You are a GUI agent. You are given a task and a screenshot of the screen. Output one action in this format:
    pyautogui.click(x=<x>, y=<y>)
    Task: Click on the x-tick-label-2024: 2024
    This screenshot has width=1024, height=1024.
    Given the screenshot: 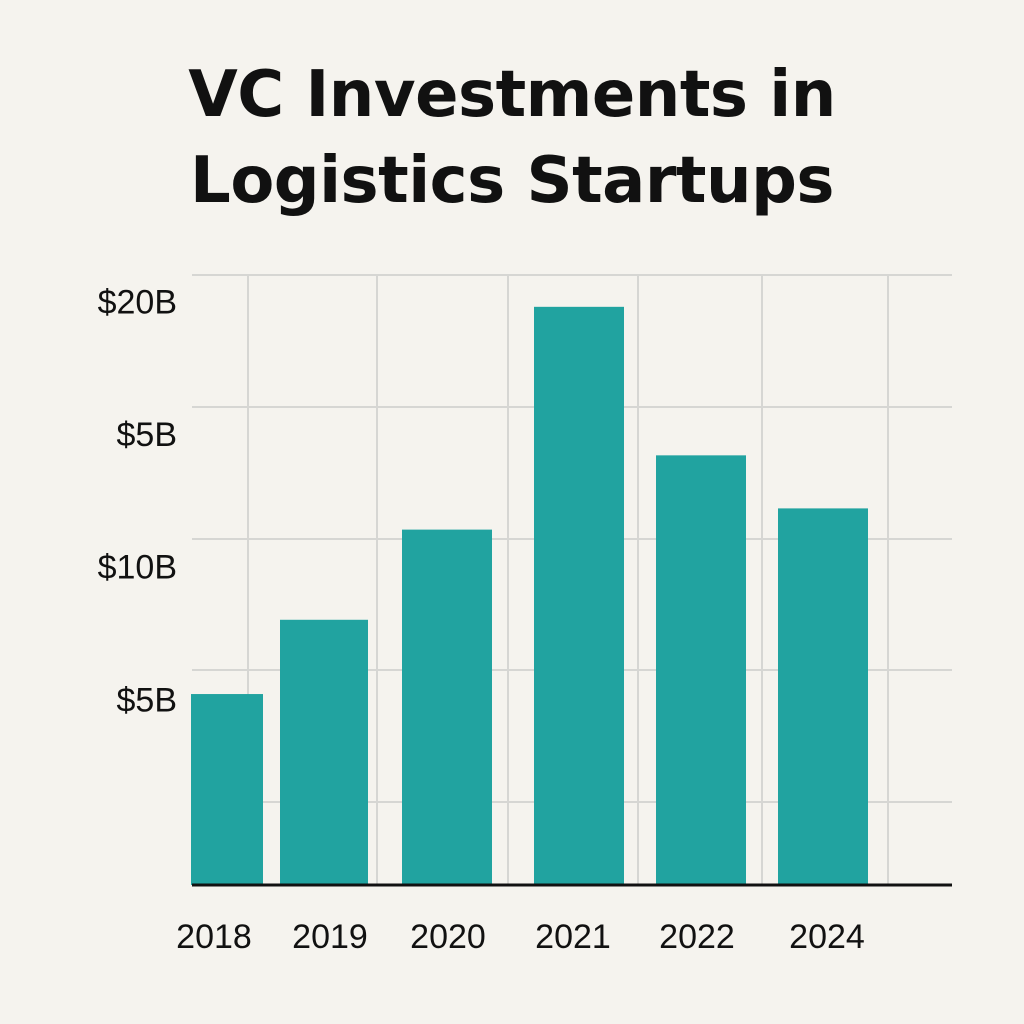 What is the action you would take?
    pyautogui.click(x=827, y=937)
    